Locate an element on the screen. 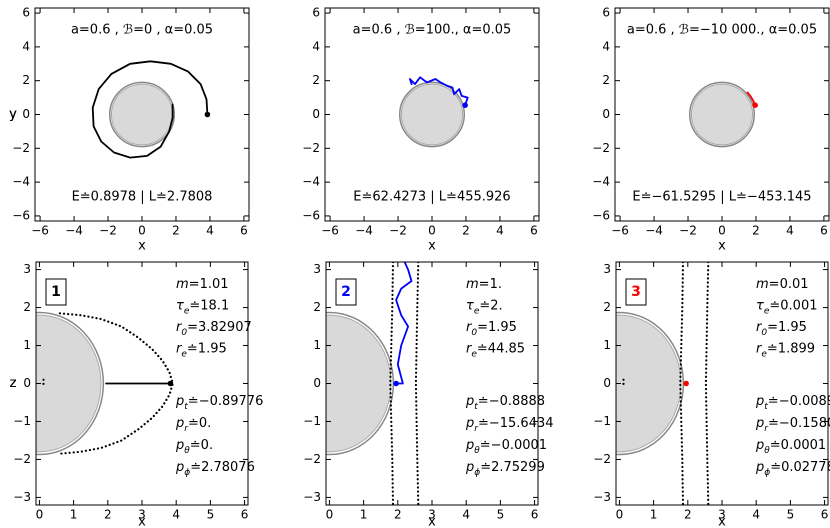  y-axis-label: z is located at coordinates (13, 383).